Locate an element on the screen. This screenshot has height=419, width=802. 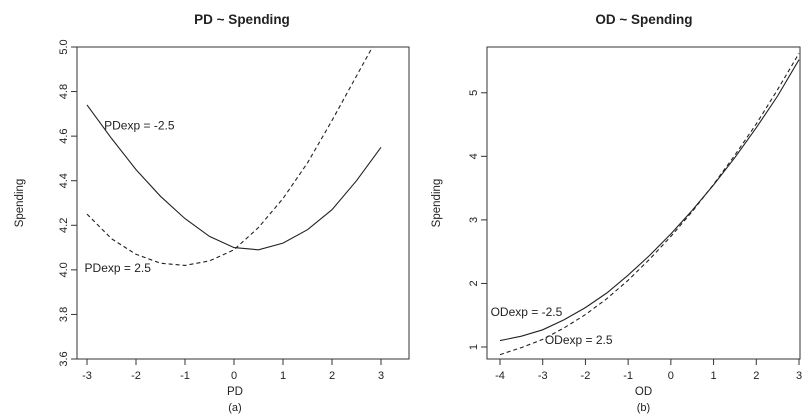
y-tick-label: 4.6 is located at coordinates (64, 135).